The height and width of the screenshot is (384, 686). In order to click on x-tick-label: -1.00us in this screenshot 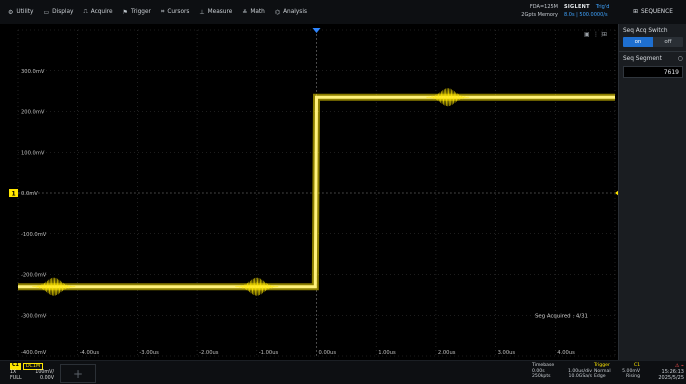, I will do `click(269, 353)`.